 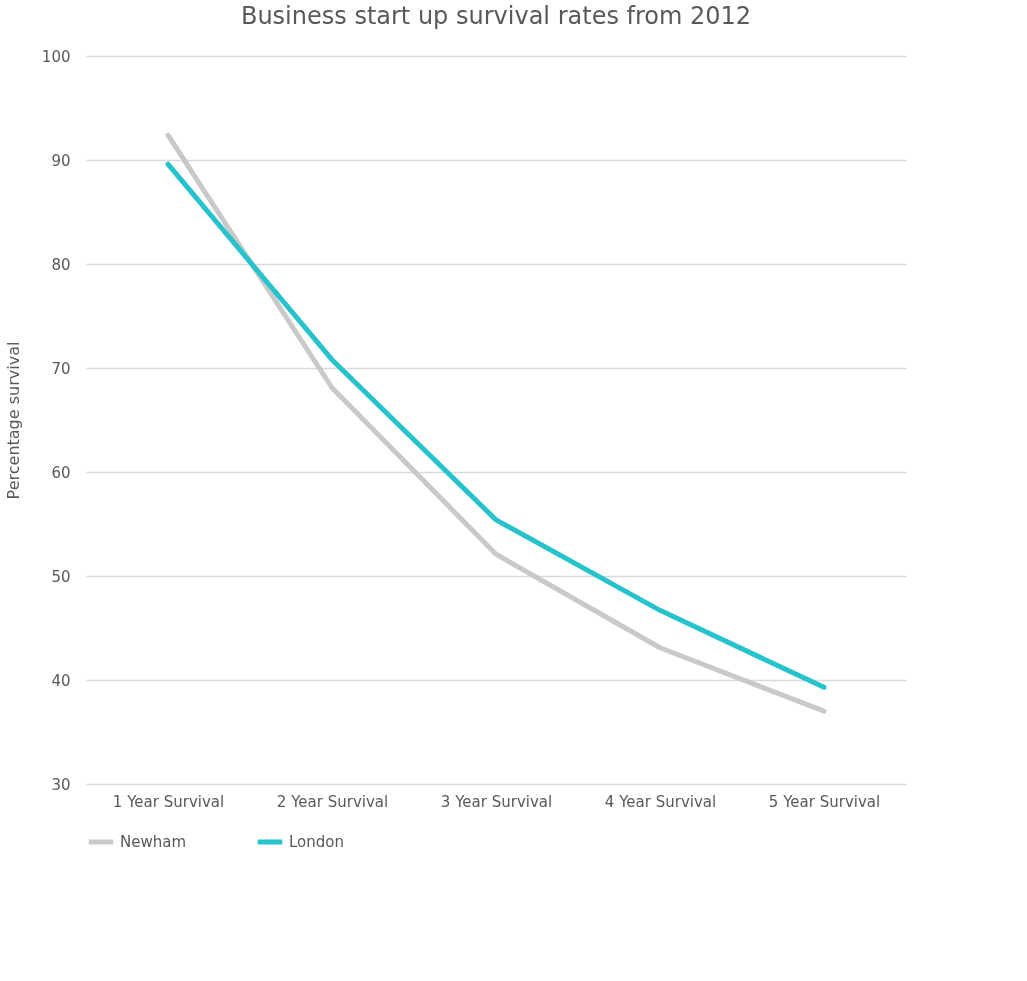 I want to click on x-tick-label: 2 Year Survival, so click(x=332, y=801).